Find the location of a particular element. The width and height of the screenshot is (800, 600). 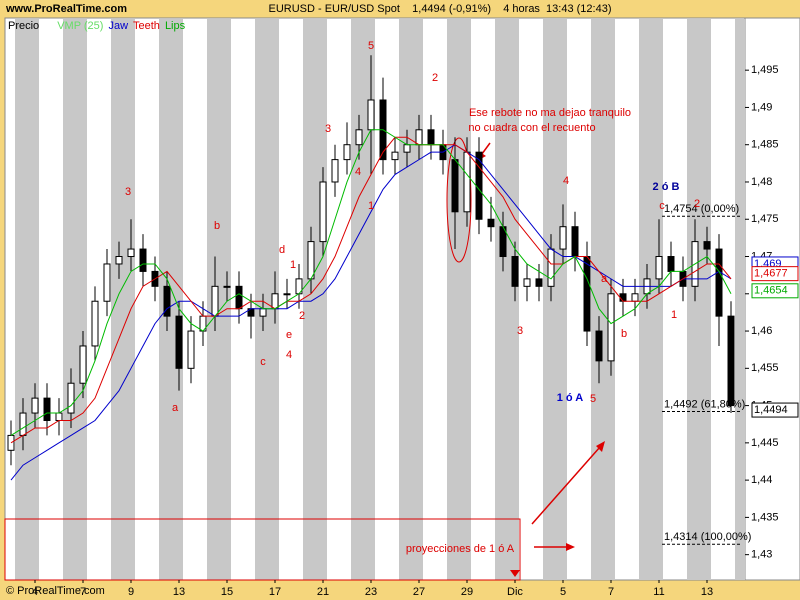

price-tag-label: 1,4494 is located at coordinates (771, 410).